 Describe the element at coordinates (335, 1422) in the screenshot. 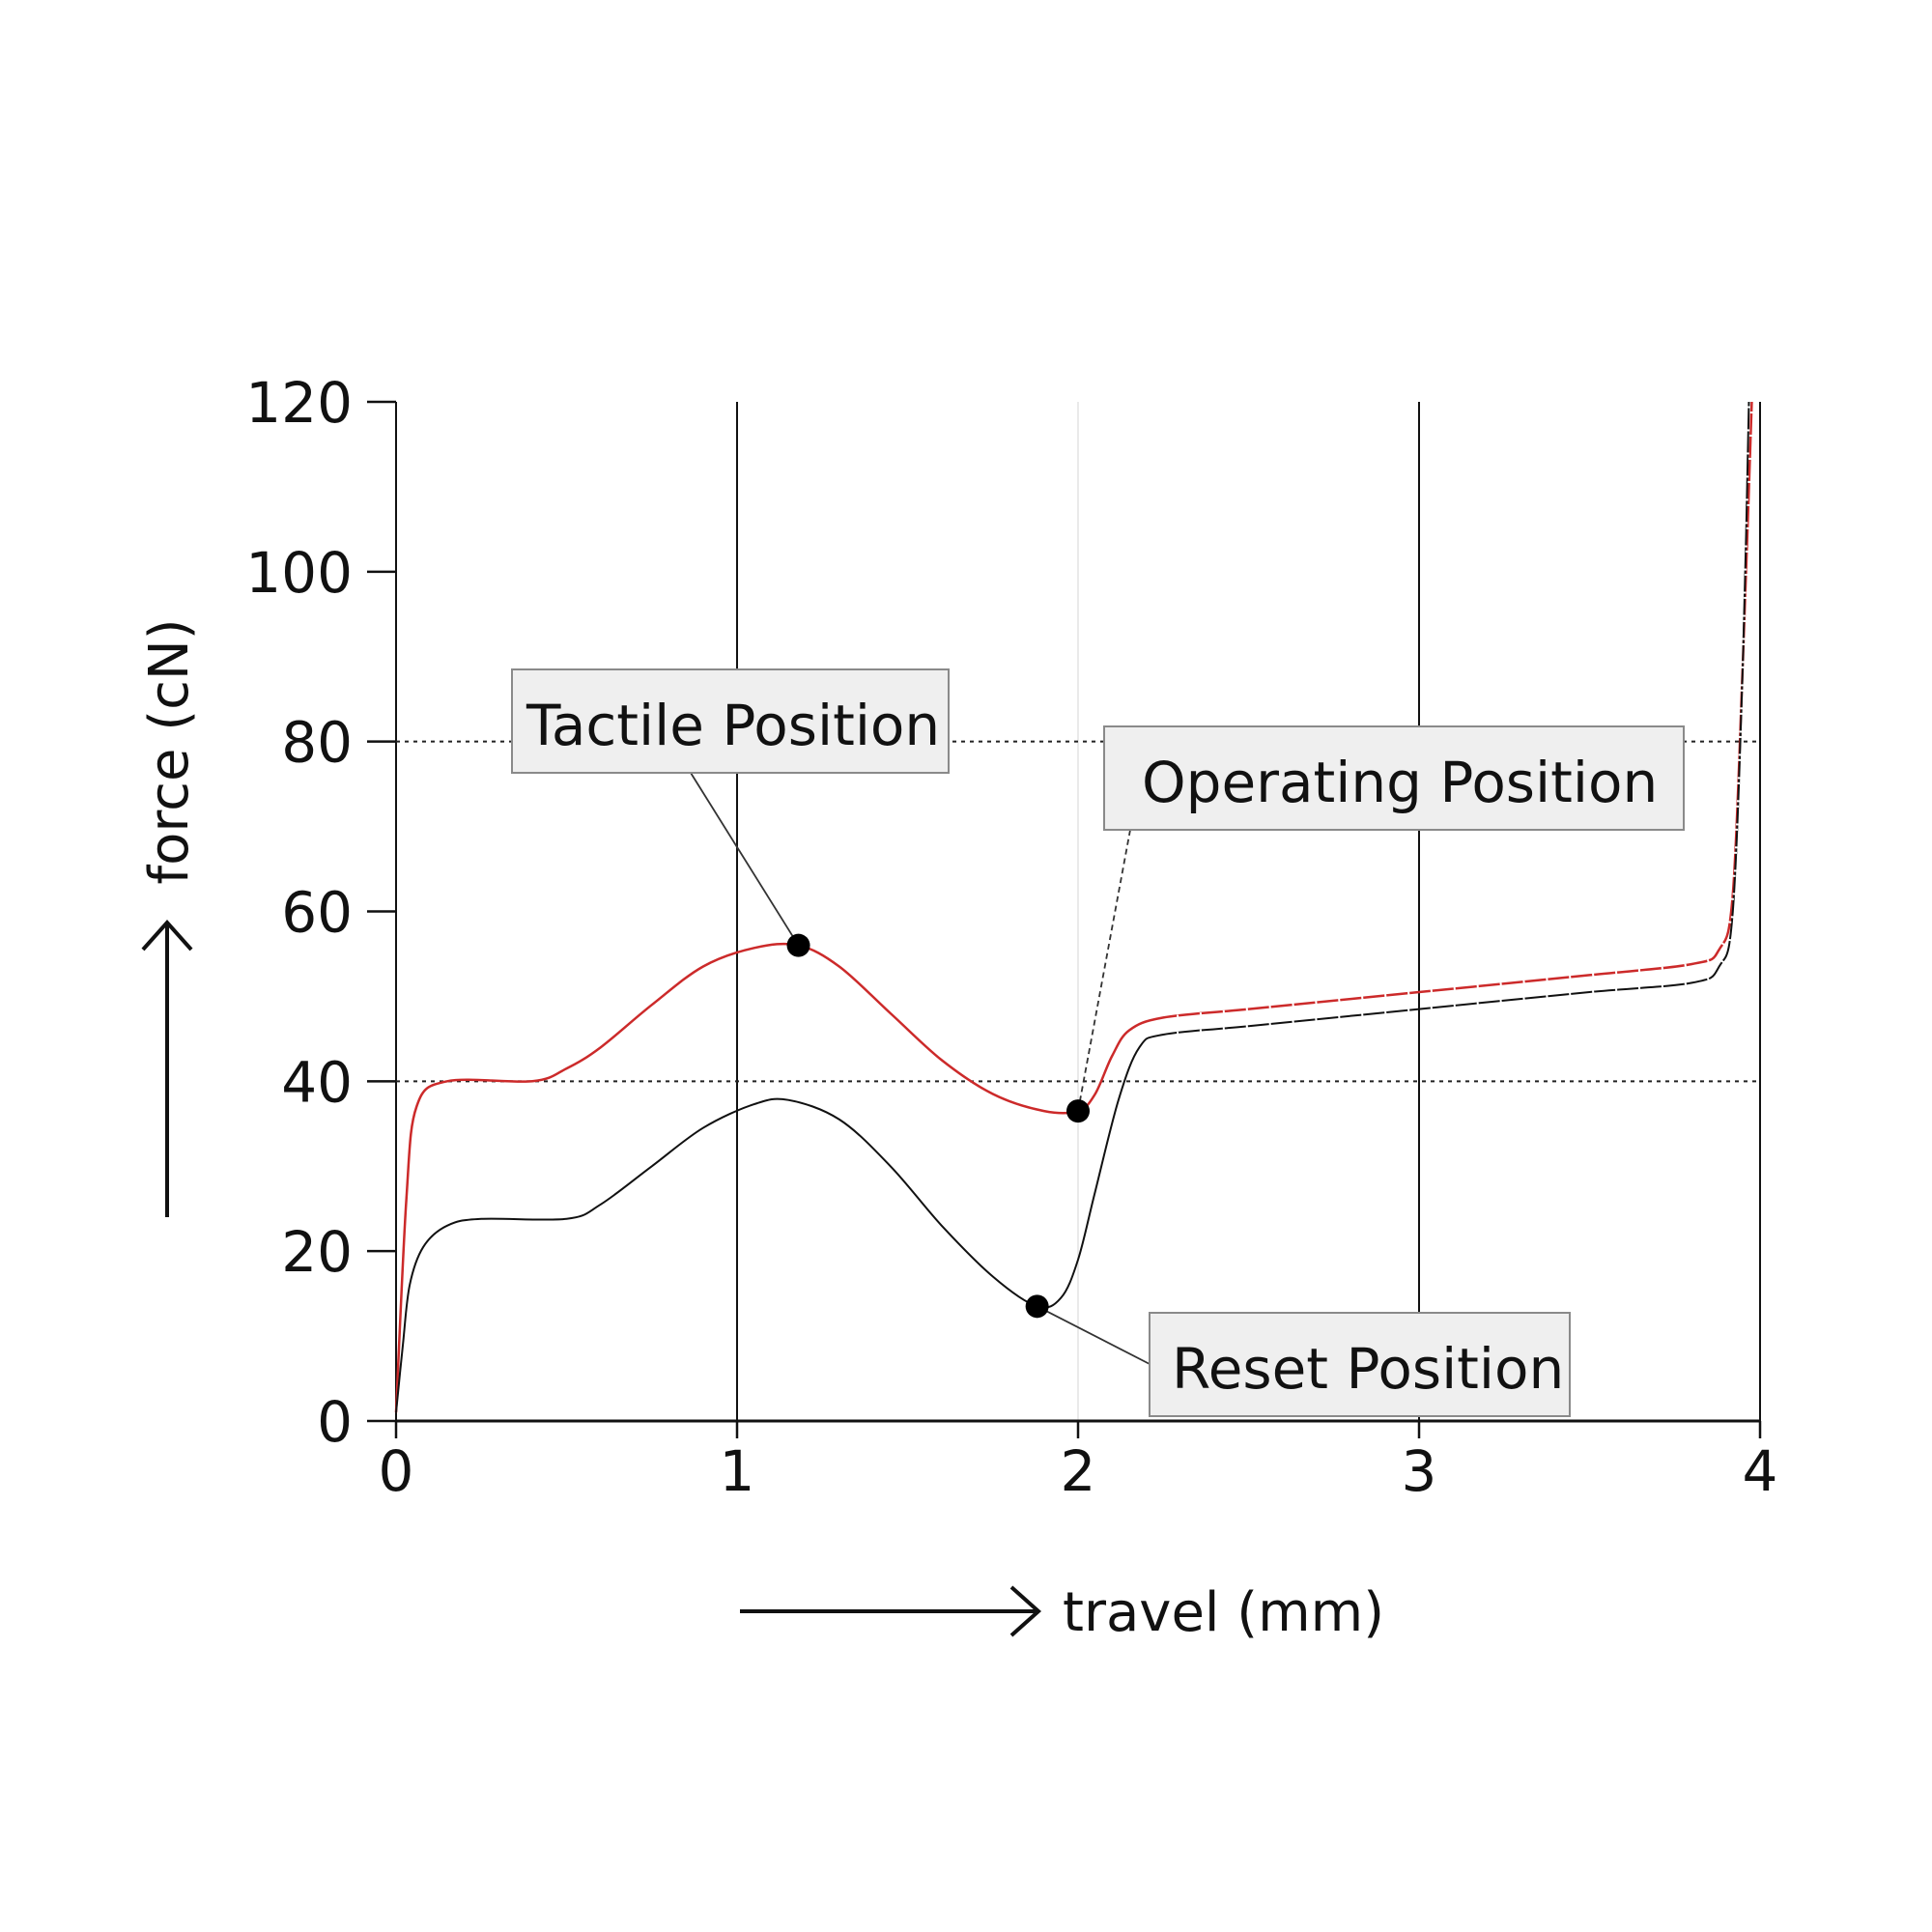

I see `y-tick-label: 0` at that location.